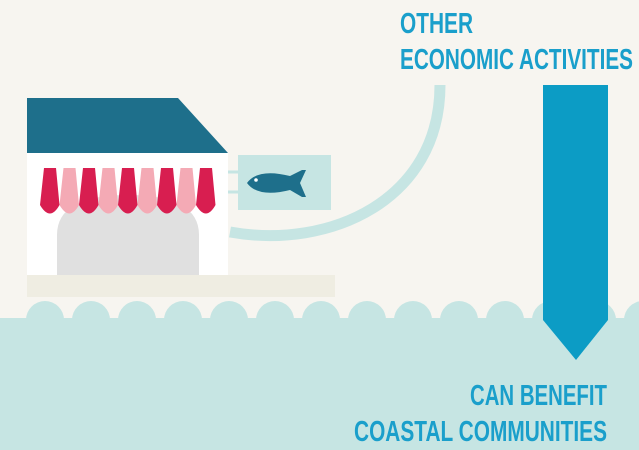 The image size is (639, 450). What do you see at coordinates (181, 286) in the screenshot?
I see `dock` at bounding box center [181, 286].